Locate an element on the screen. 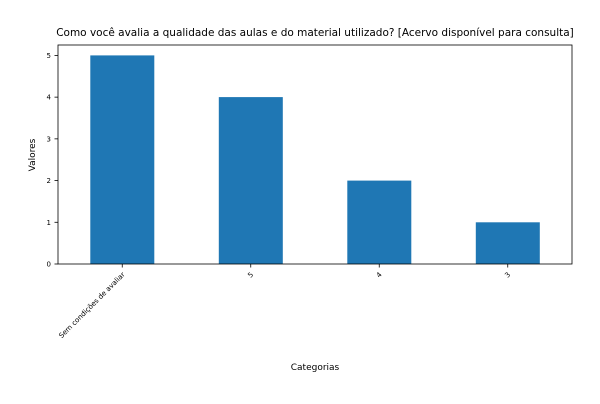  y-tick-label-4: 4 is located at coordinates (49, 98).